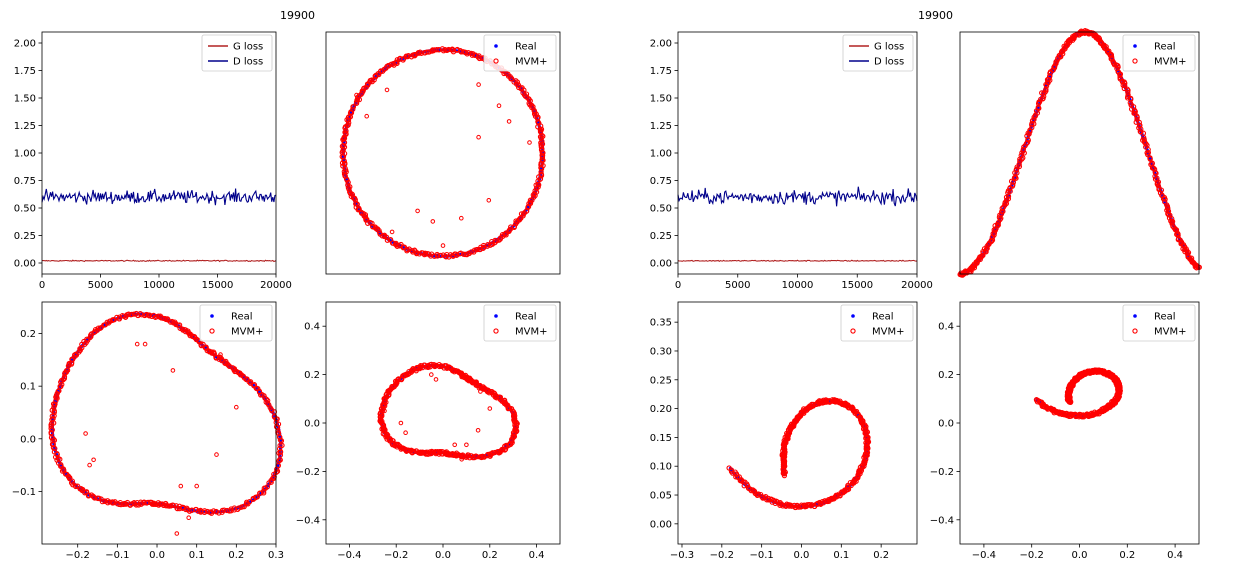  What do you see at coordinates (312, 327) in the screenshot?
I see `y-tick-label: 0.4` at bounding box center [312, 327].